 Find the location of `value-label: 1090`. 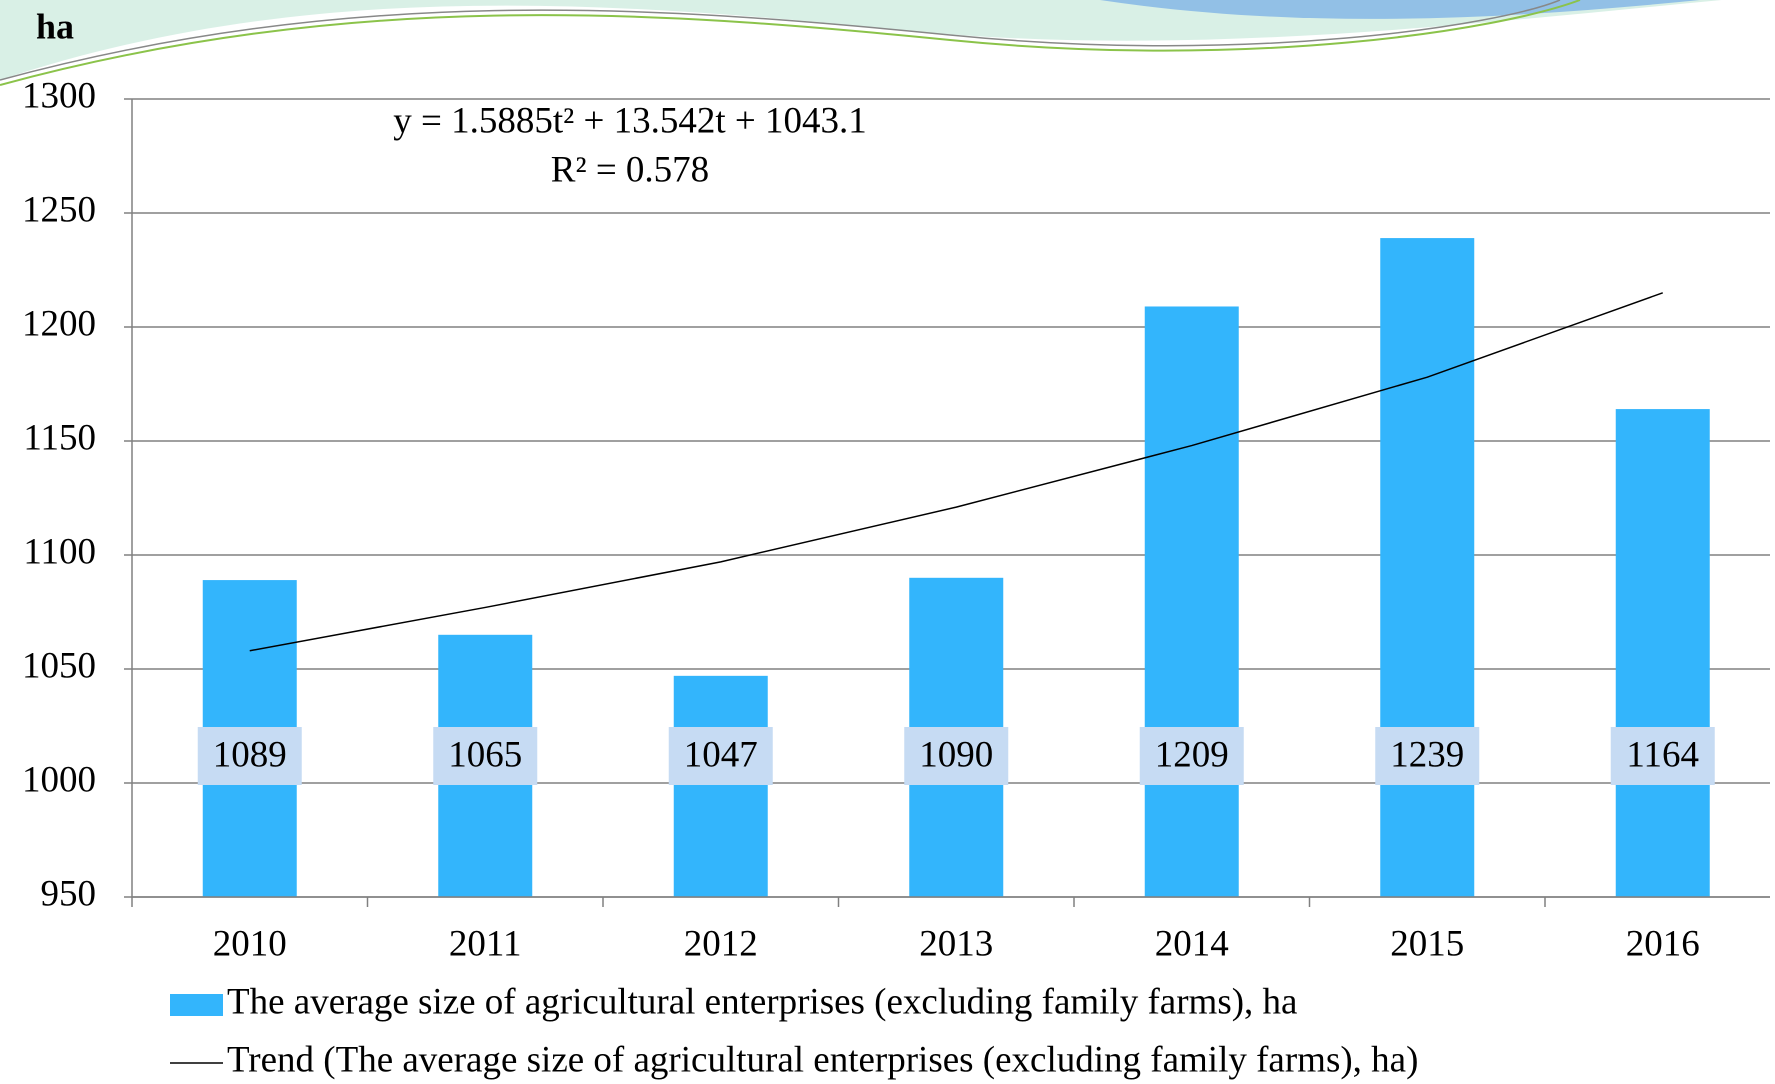

value-label: 1090 is located at coordinates (956, 754).